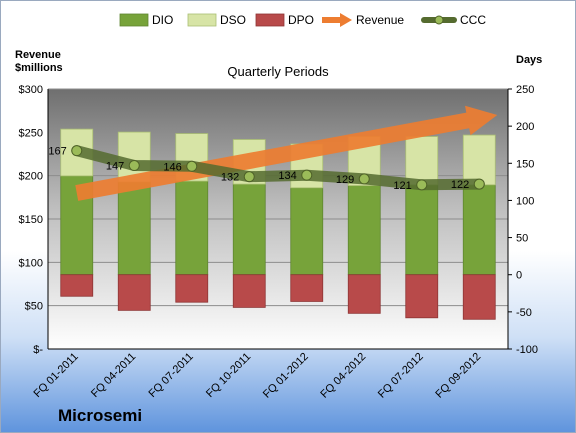 The image size is (576, 433). Describe the element at coordinates (202, 20) in the screenshot. I see `legend-swatch-dso` at that location.